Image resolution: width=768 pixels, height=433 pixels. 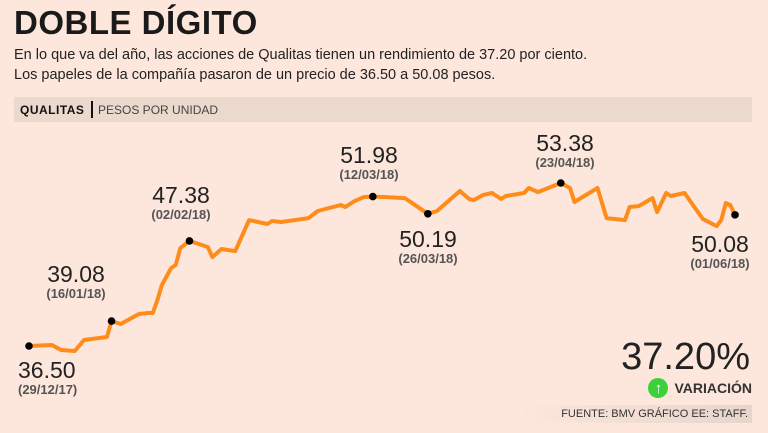 I want to click on annotation-0: 36.50 (29/12/17), so click(x=73, y=378).